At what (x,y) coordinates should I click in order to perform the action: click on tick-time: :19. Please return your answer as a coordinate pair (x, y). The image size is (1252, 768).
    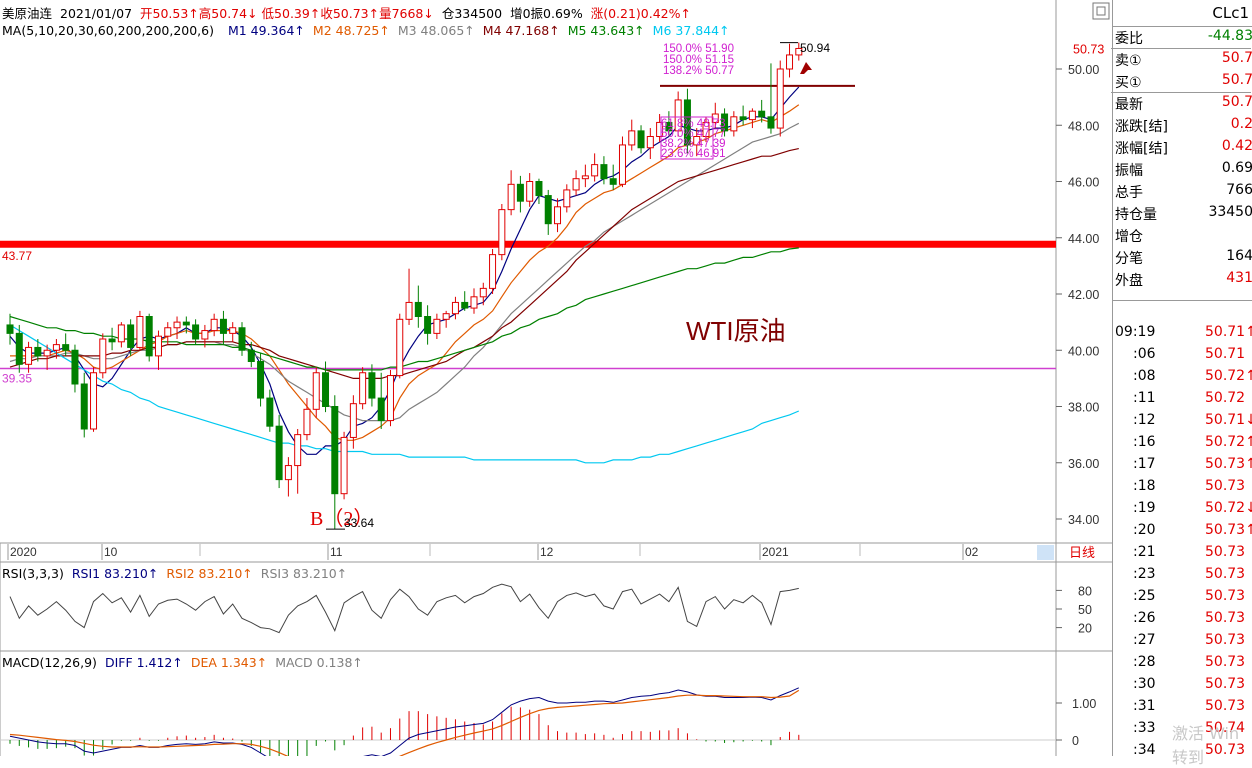
    Looking at the image, I should click on (1144, 508).